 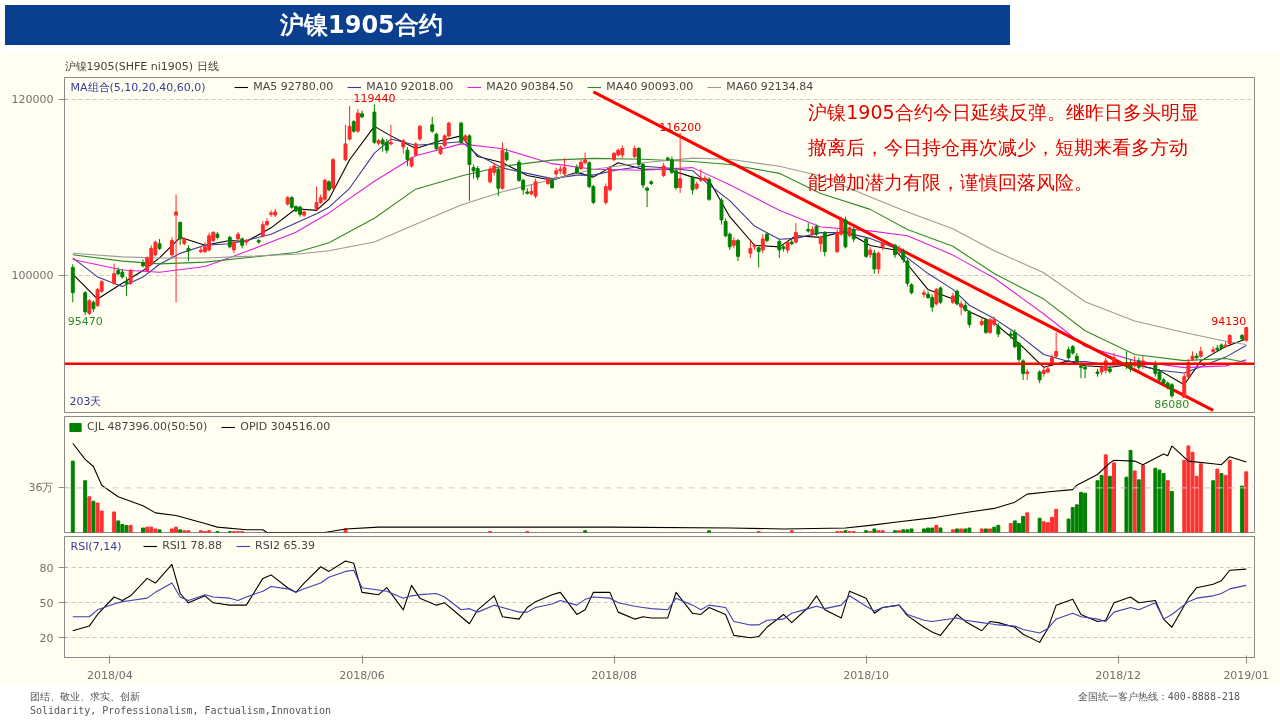 I want to click on legend-label: MA20 90384.50, so click(x=530, y=86).